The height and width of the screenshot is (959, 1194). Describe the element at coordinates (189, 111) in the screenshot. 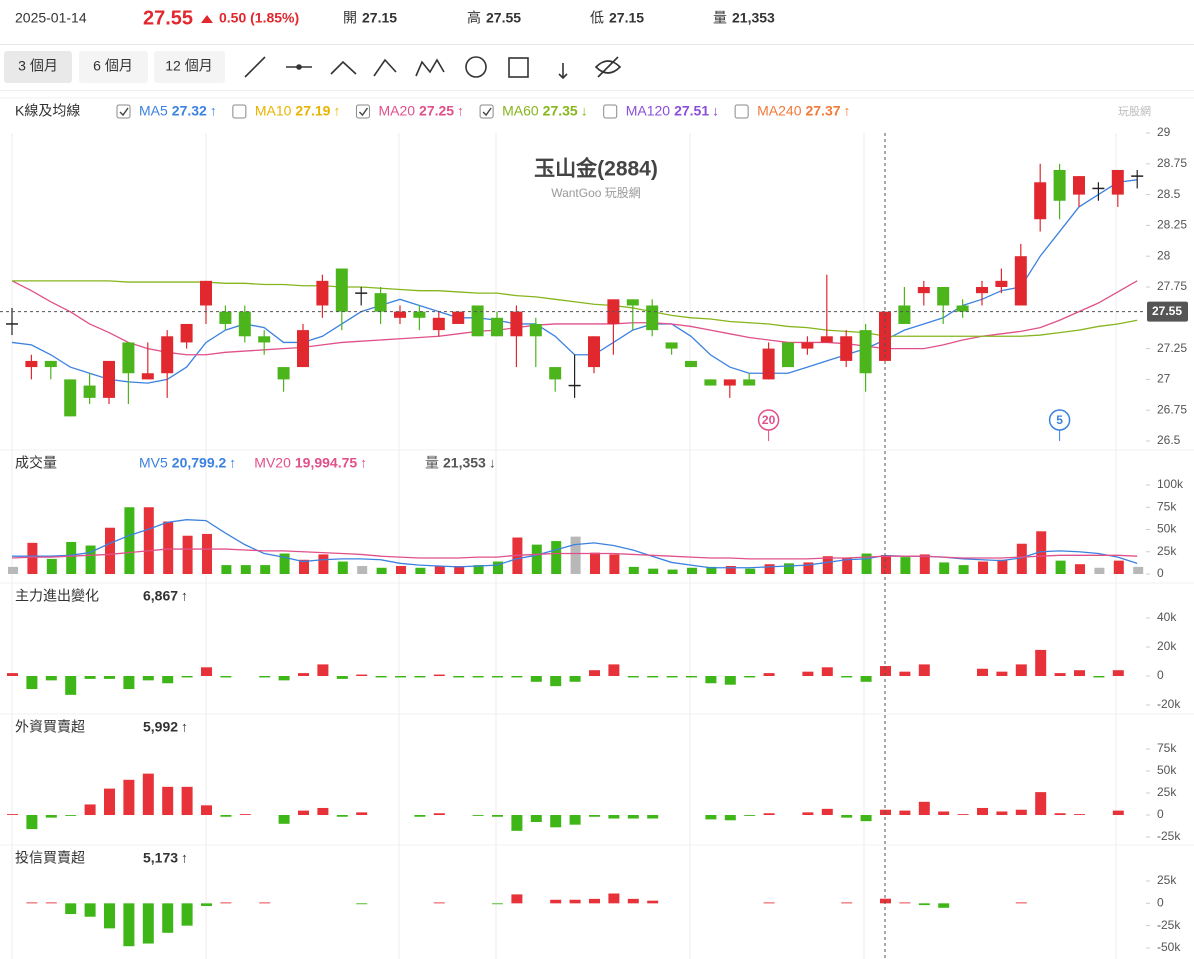

I see `legend-text: 27.32` at that location.